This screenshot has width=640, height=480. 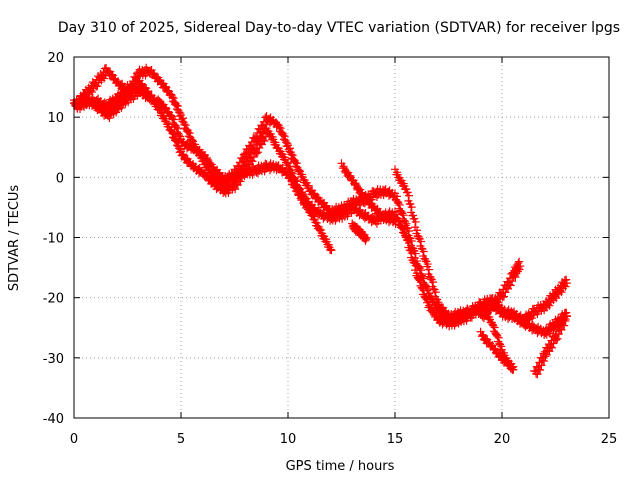 What do you see at coordinates (53, 299) in the screenshot?
I see `y-tick-label: -20` at bounding box center [53, 299].